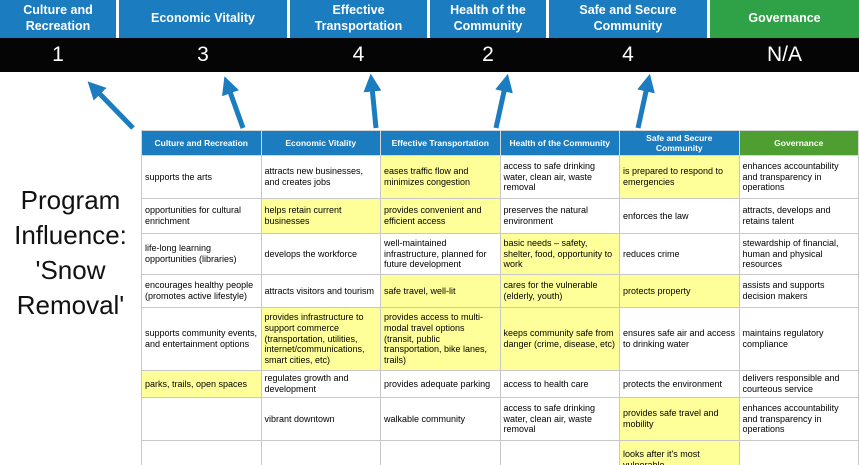 This screenshot has width=859, height=465. Describe the element at coordinates (679, 419) in the screenshot. I see `matrix-cell: provides safe travel and mobility` at that location.